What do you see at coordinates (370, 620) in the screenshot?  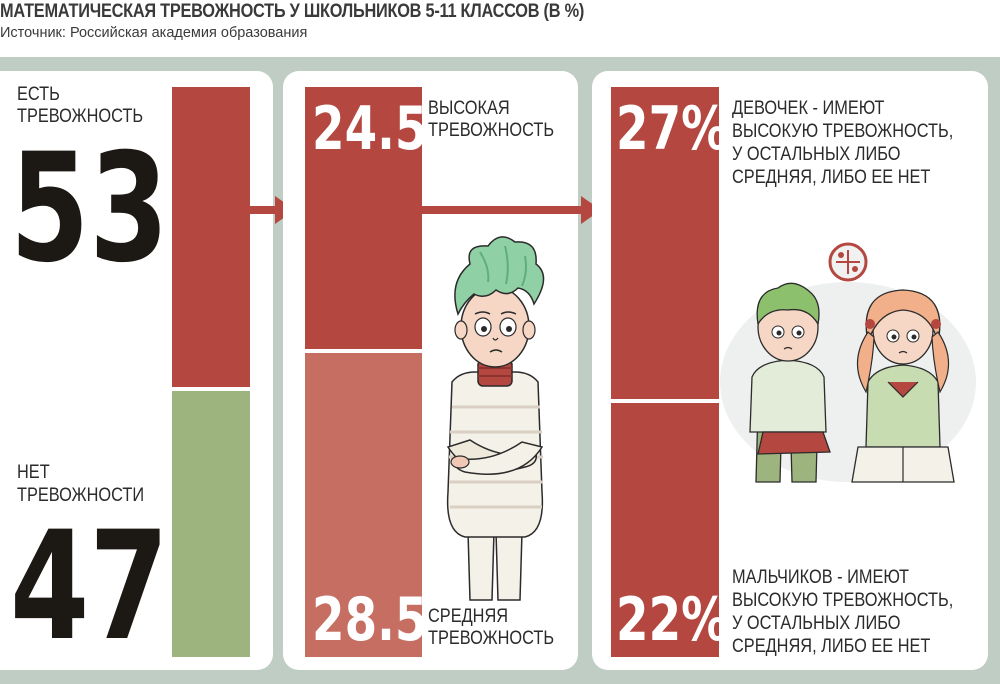 I see `value-medium-anxiety: 28.5` at bounding box center [370, 620].